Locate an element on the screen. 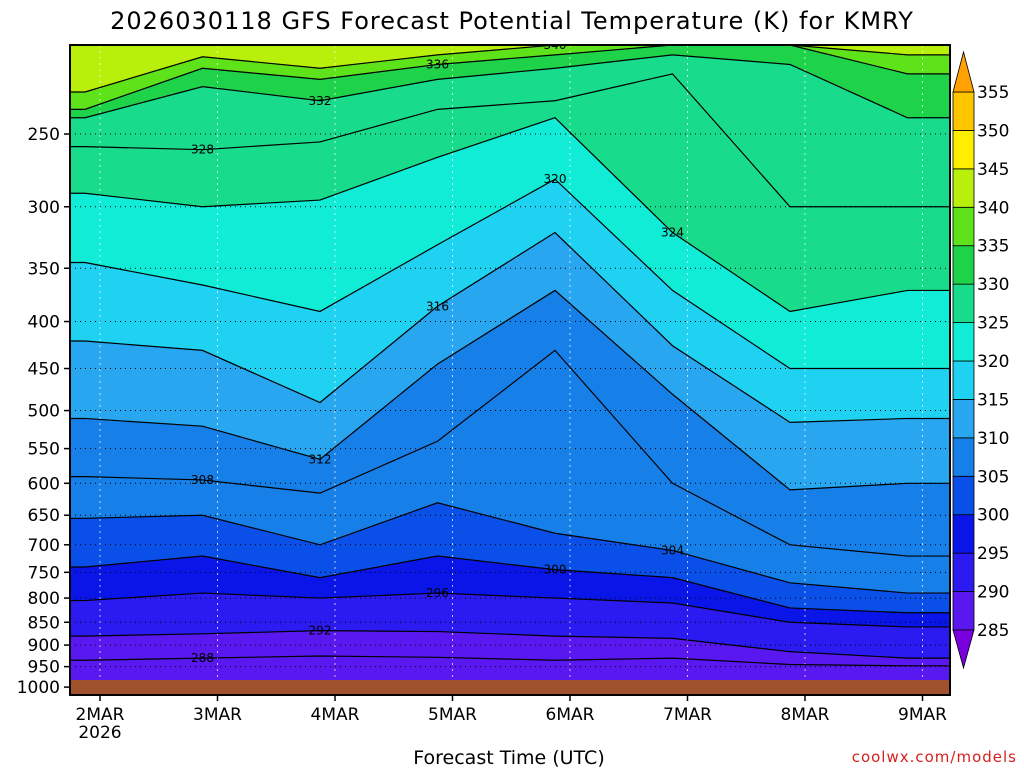 The width and height of the screenshot is (1024, 768). y-tick-label-250: 250 is located at coordinates (44, 135).